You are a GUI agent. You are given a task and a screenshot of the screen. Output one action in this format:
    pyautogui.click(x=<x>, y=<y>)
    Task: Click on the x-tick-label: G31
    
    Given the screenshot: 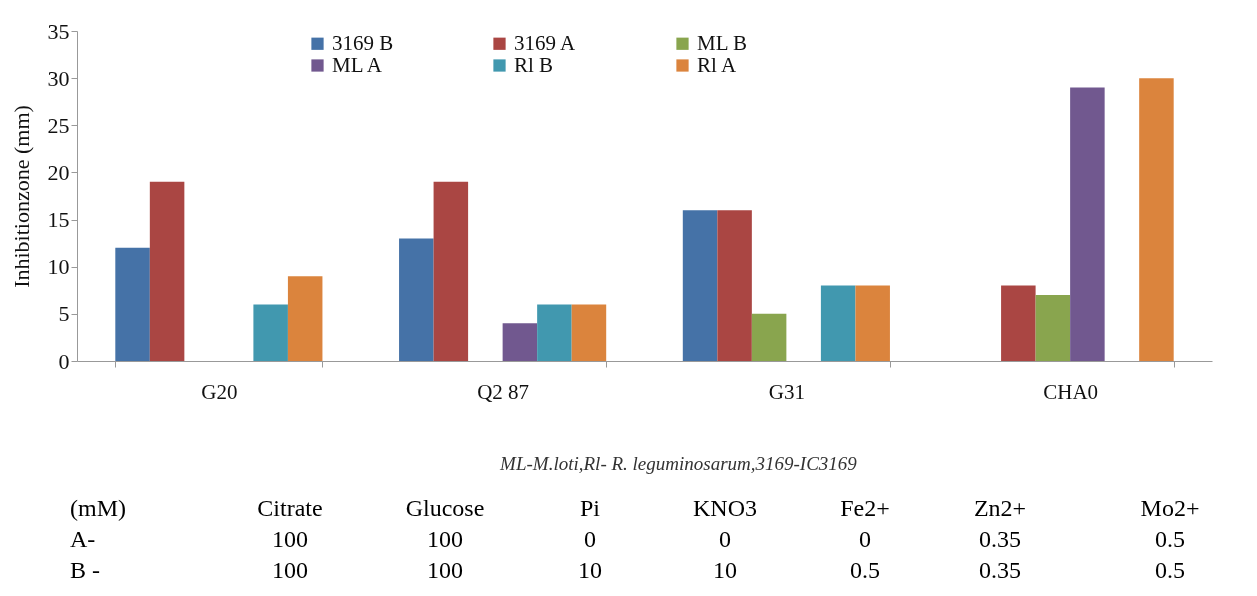 What is the action you would take?
    pyautogui.click(x=786, y=391)
    